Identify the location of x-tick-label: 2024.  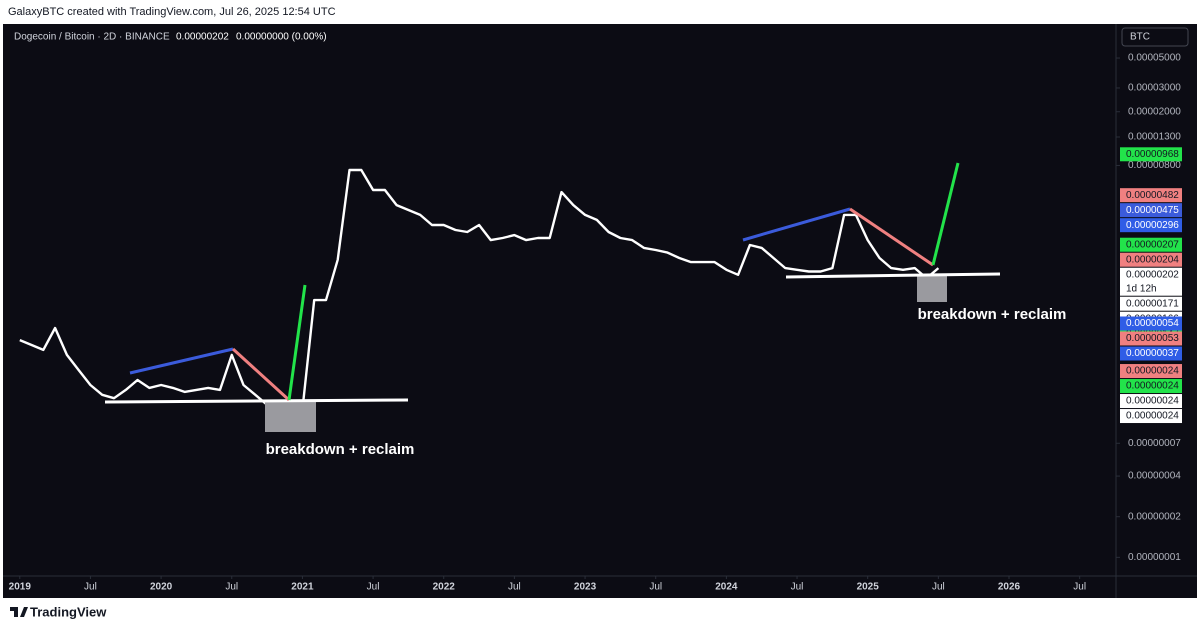
(726, 587).